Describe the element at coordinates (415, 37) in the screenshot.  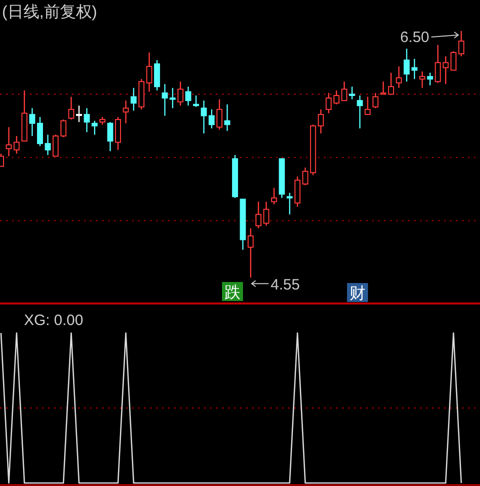
I see `annotation: 6.50` at that location.